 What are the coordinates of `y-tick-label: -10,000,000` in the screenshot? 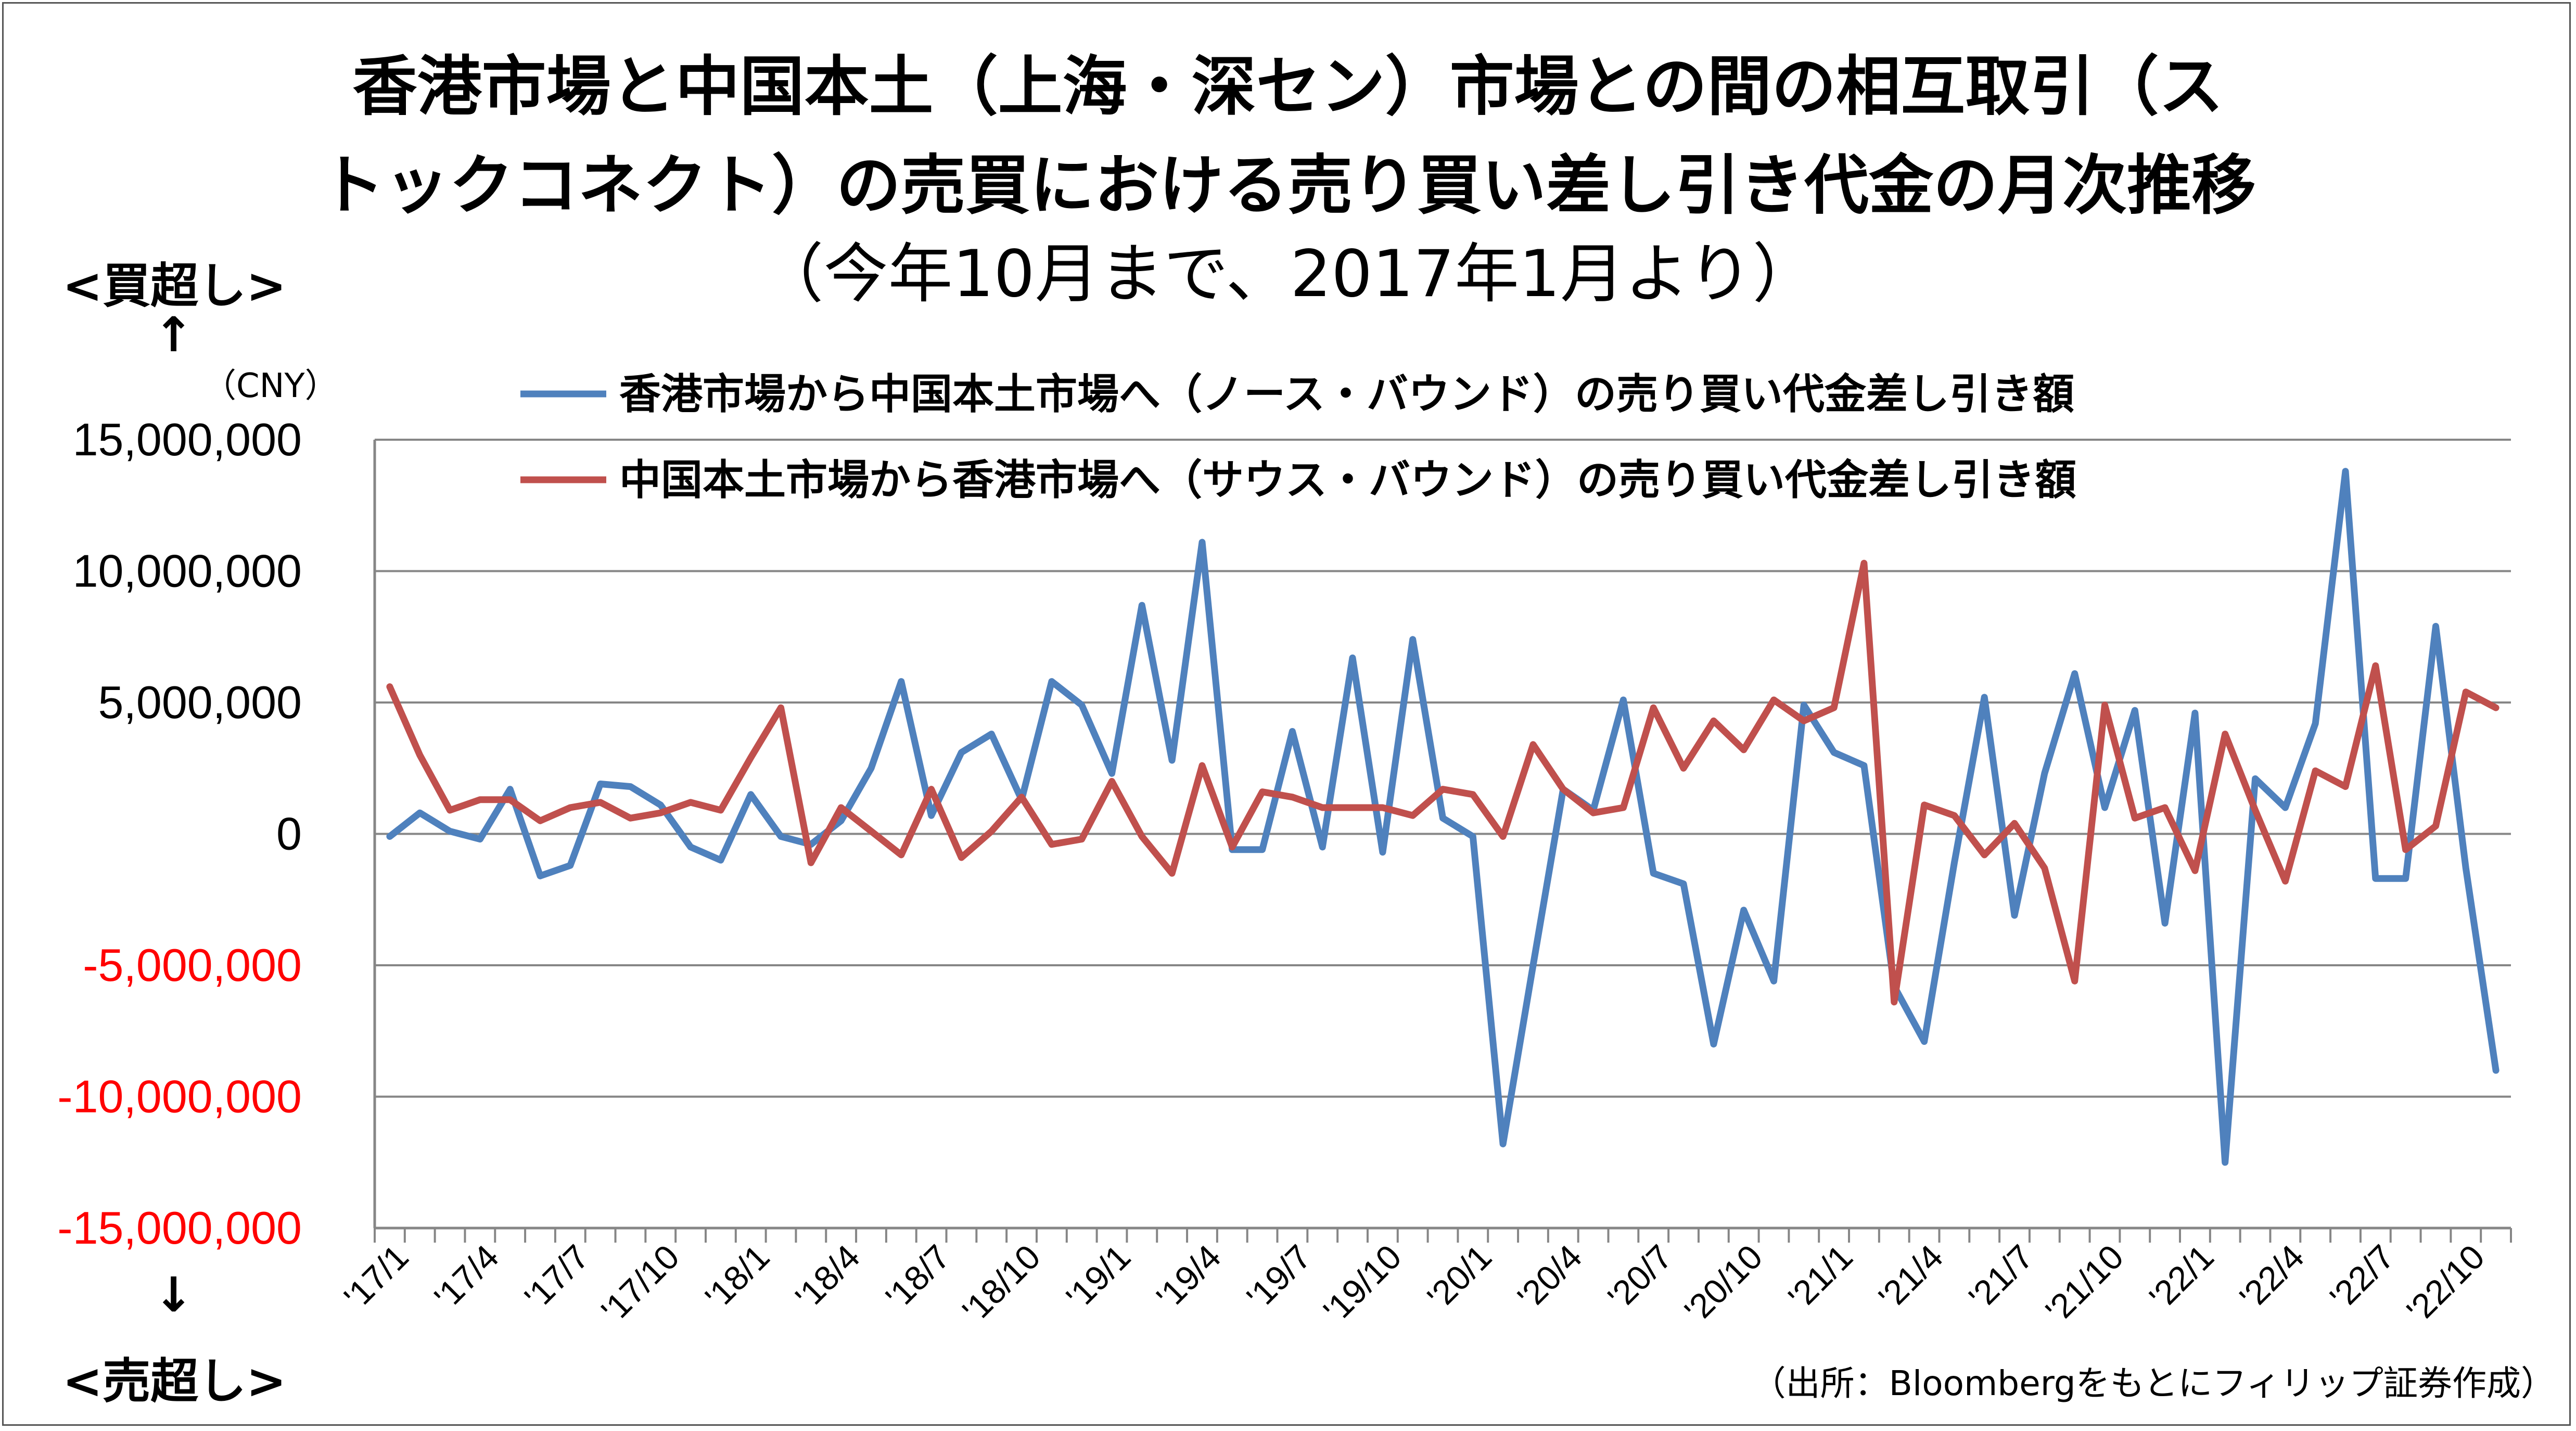 It's located at (179, 1096).